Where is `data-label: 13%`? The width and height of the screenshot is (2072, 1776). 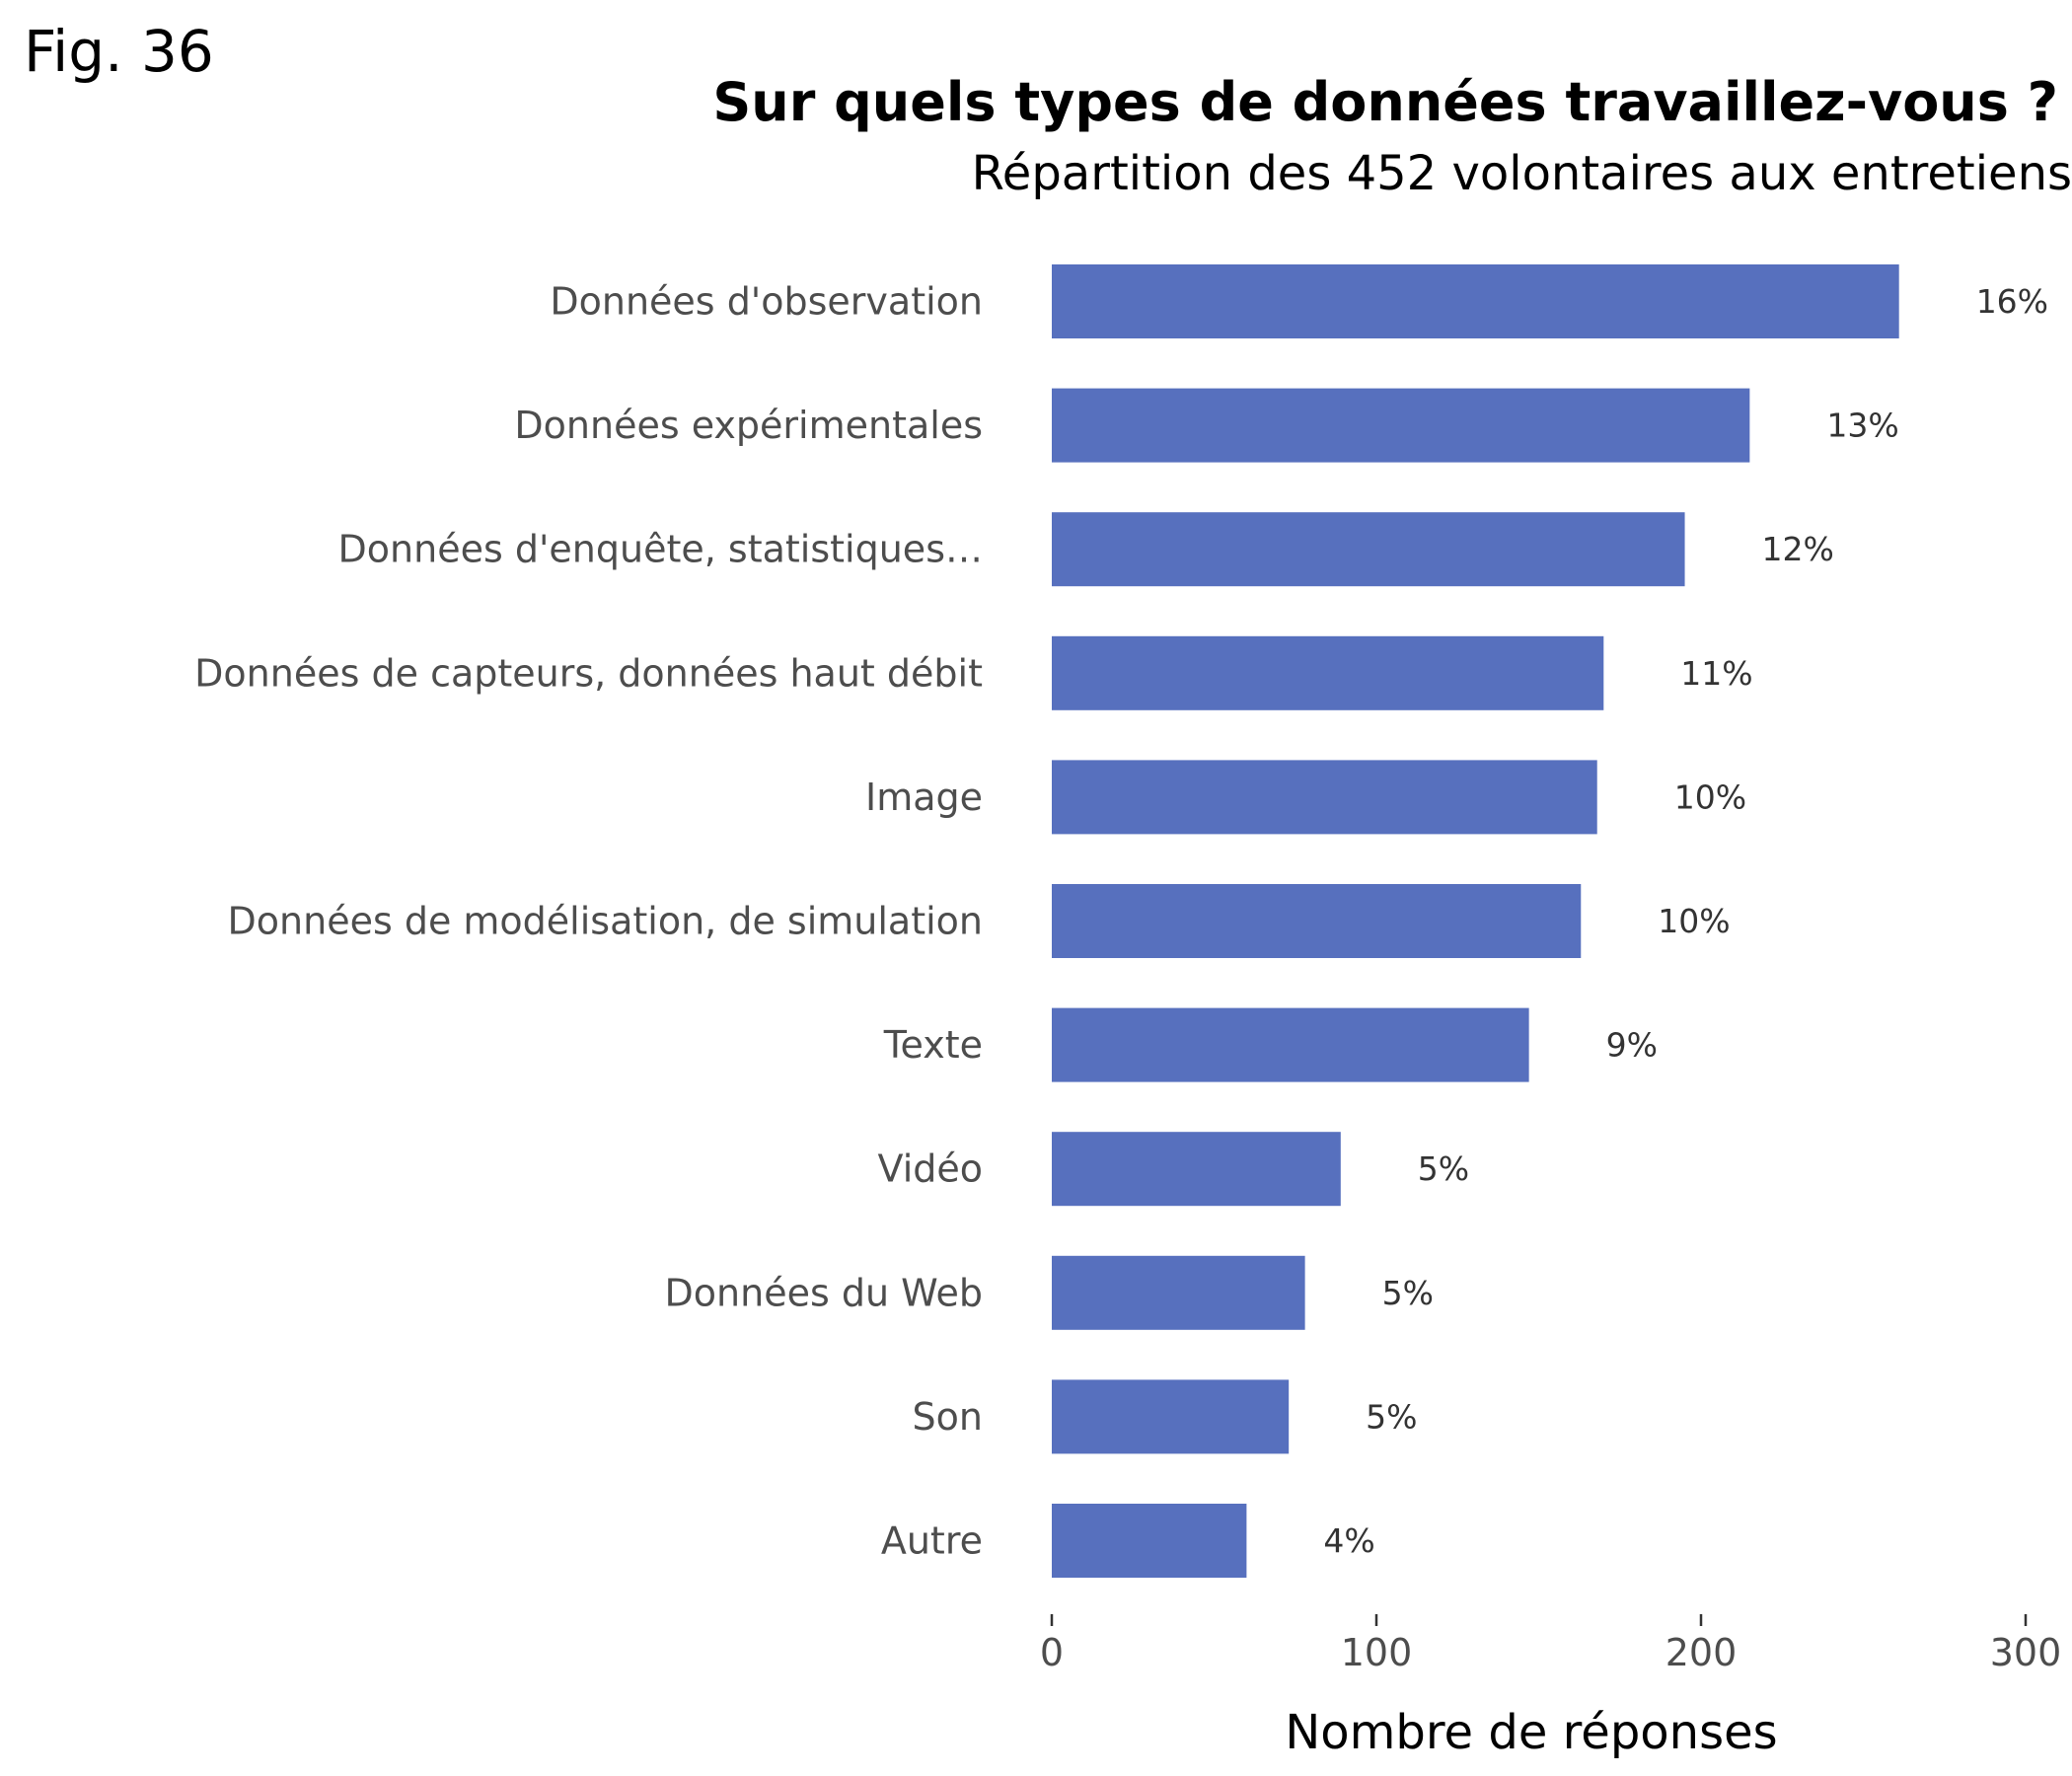
data-label: 13% is located at coordinates (1862, 426).